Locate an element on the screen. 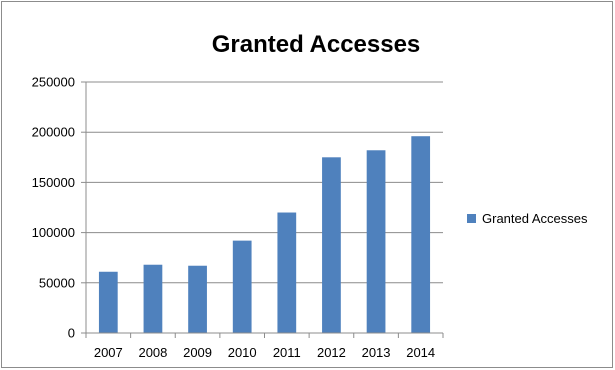 The width and height of the screenshot is (615, 370). bar-2008 is located at coordinates (153, 298).